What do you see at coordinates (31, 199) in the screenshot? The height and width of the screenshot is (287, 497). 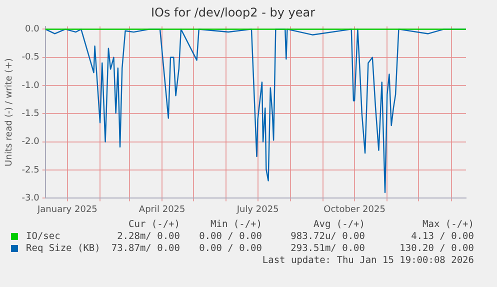 I see `y-tick-label: -3.0` at bounding box center [31, 199].